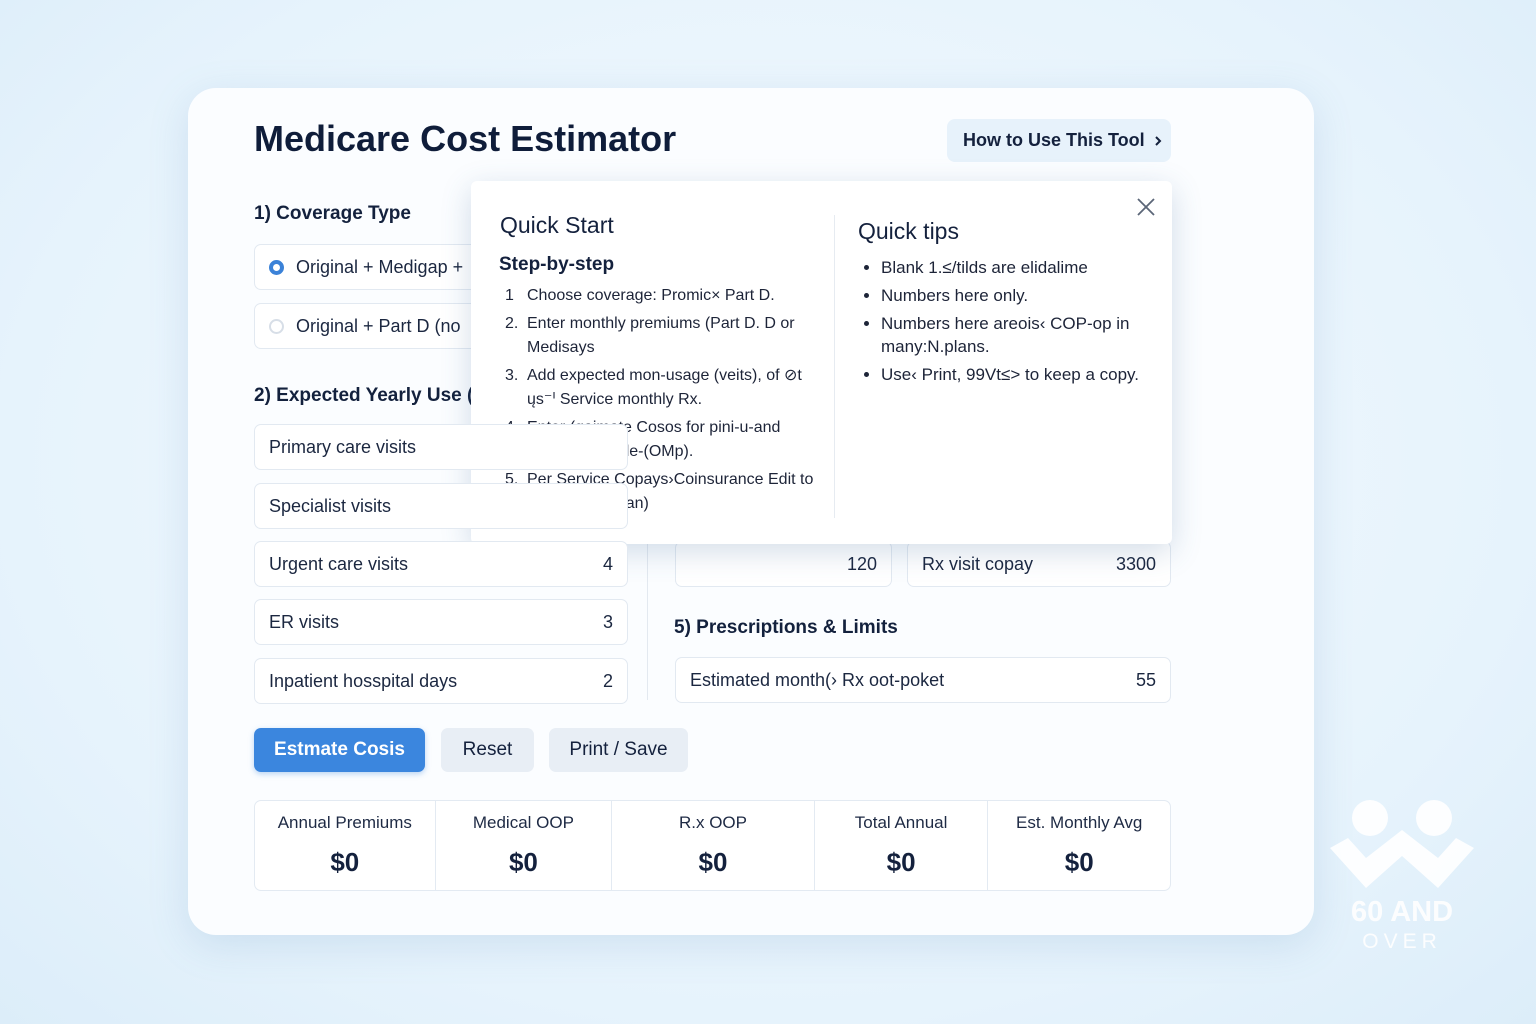 The width and height of the screenshot is (1536, 1024). What do you see at coordinates (441, 447) in the screenshot?
I see `input-field: Primary care visits` at bounding box center [441, 447].